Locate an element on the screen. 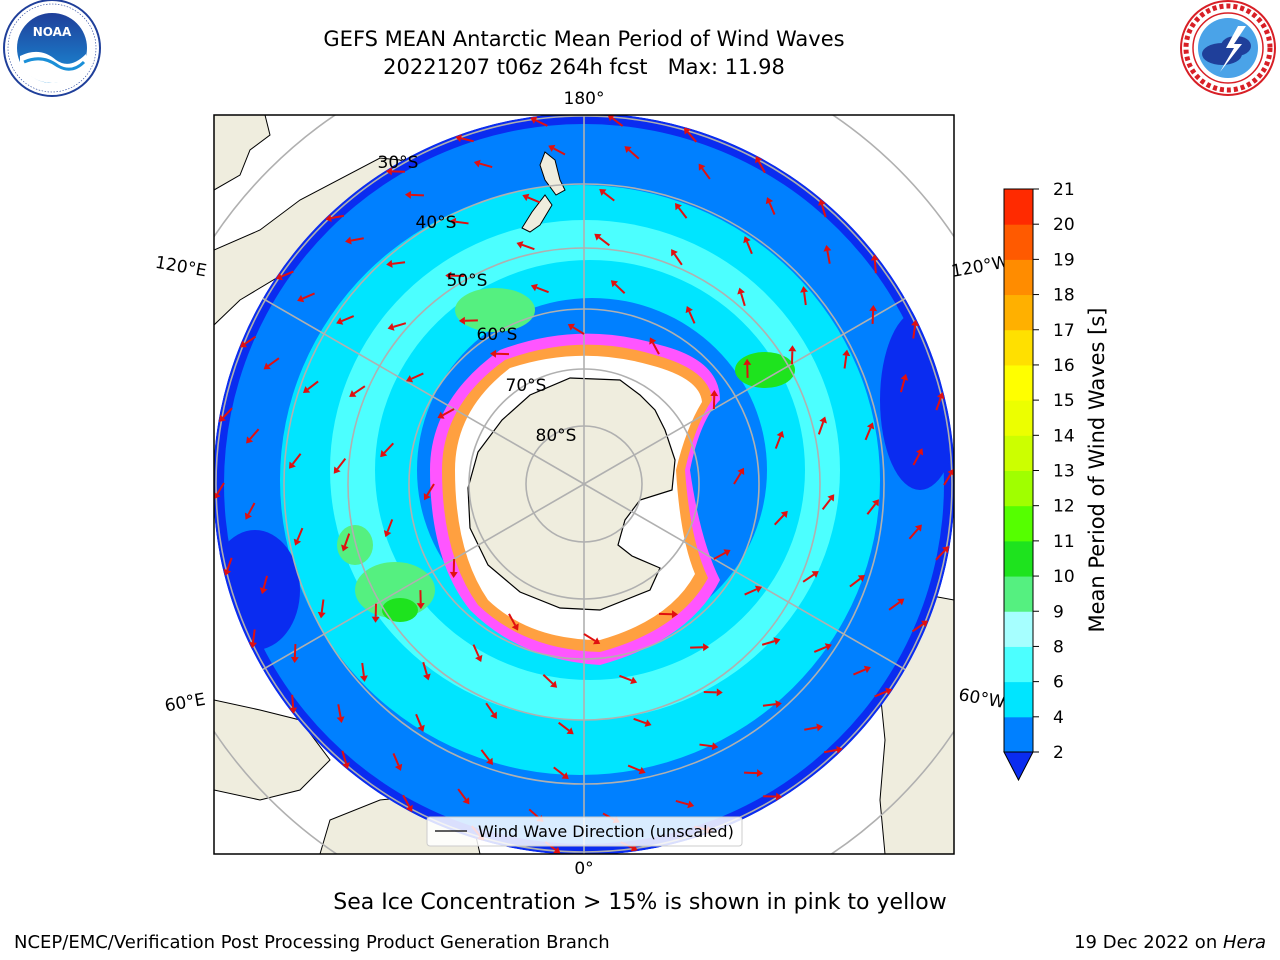  colorbar-tick-label: 12 is located at coordinates (1064, 507).